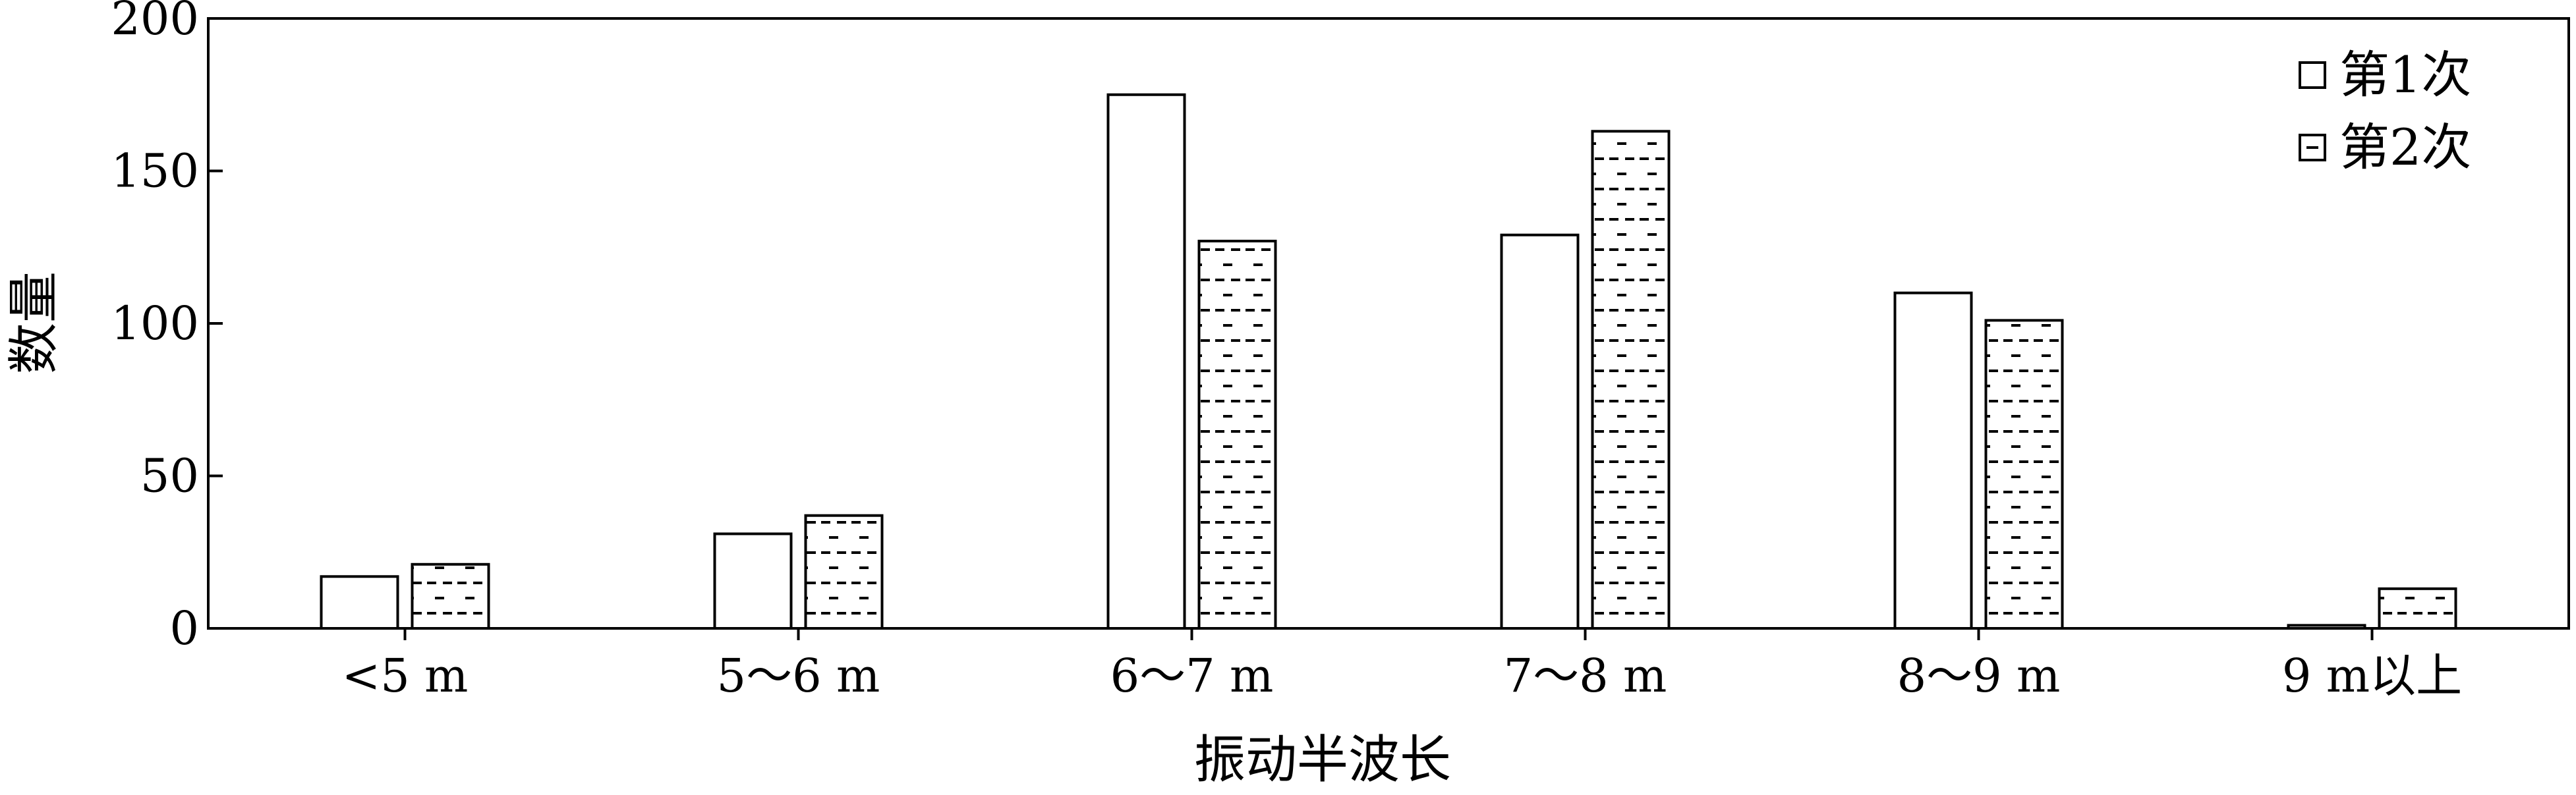 The width and height of the screenshot is (2576, 795). What do you see at coordinates (155, 171) in the screenshot?
I see `y-tick-label-3: 150` at bounding box center [155, 171].